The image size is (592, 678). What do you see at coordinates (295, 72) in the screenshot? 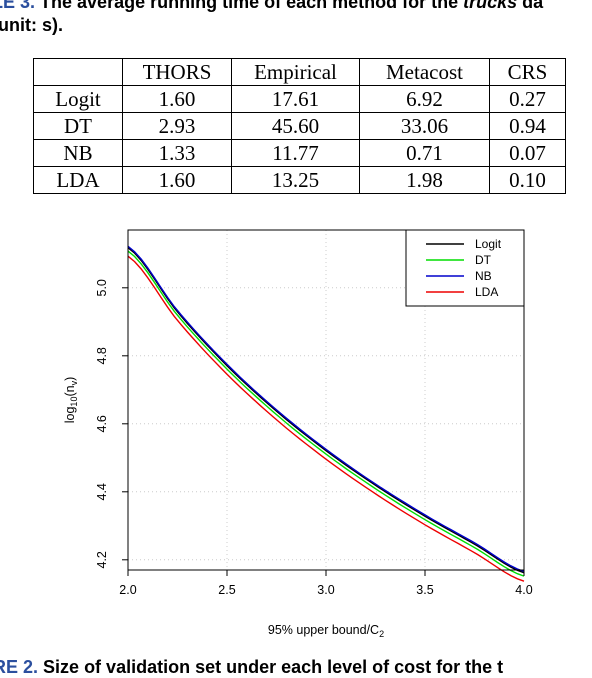
I see `col-header-empirical: Empirical` at bounding box center [295, 72].